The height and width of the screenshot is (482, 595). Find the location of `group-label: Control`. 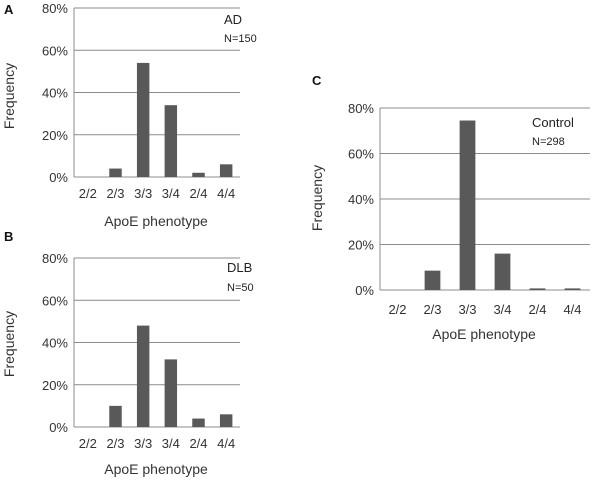

group-label: Control is located at coordinates (553, 122).